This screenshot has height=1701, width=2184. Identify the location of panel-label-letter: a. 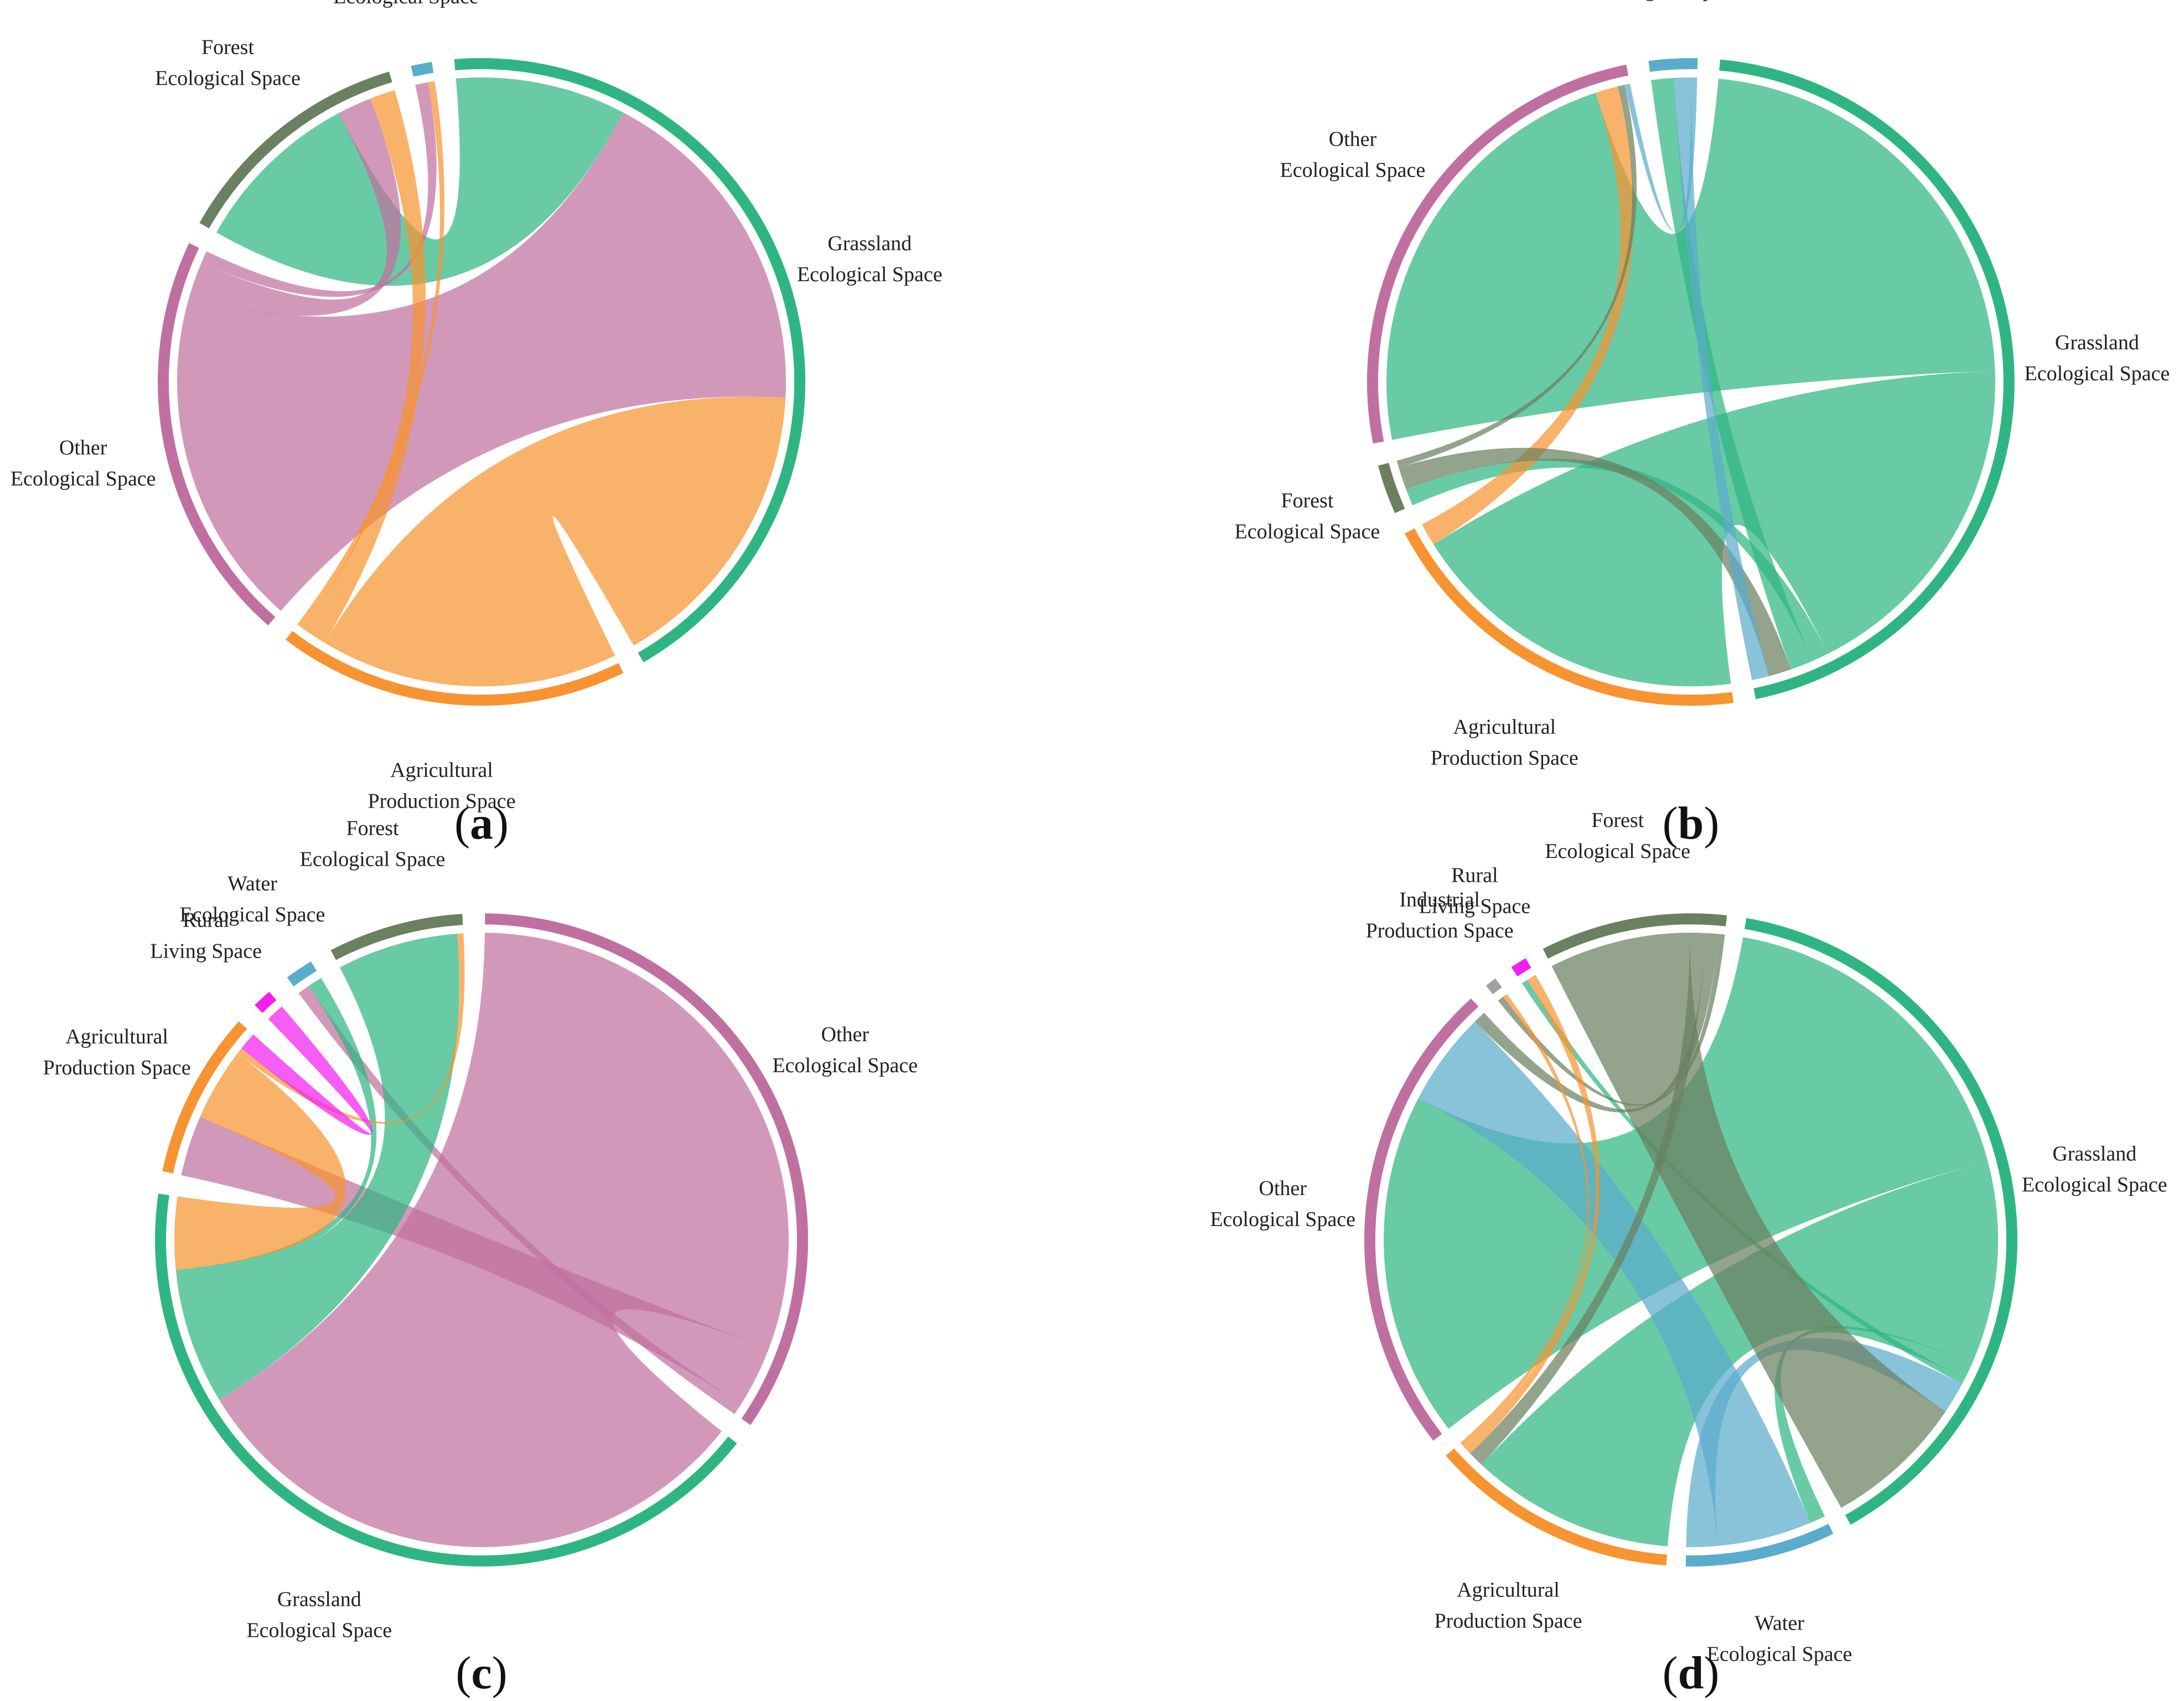
(481, 824).